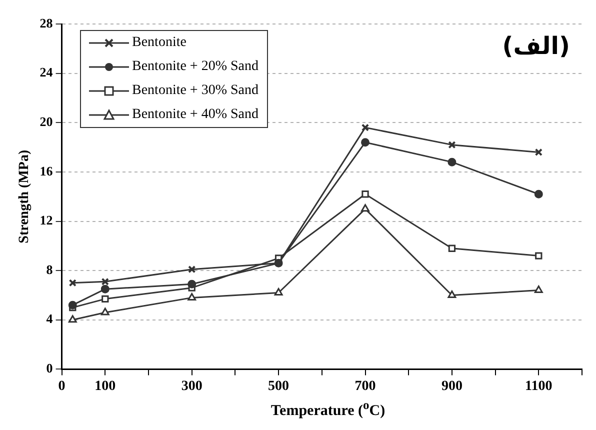 The width and height of the screenshot is (596, 430). What do you see at coordinates (62, 386) in the screenshot?
I see `x-tick-label: 0` at bounding box center [62, 386].